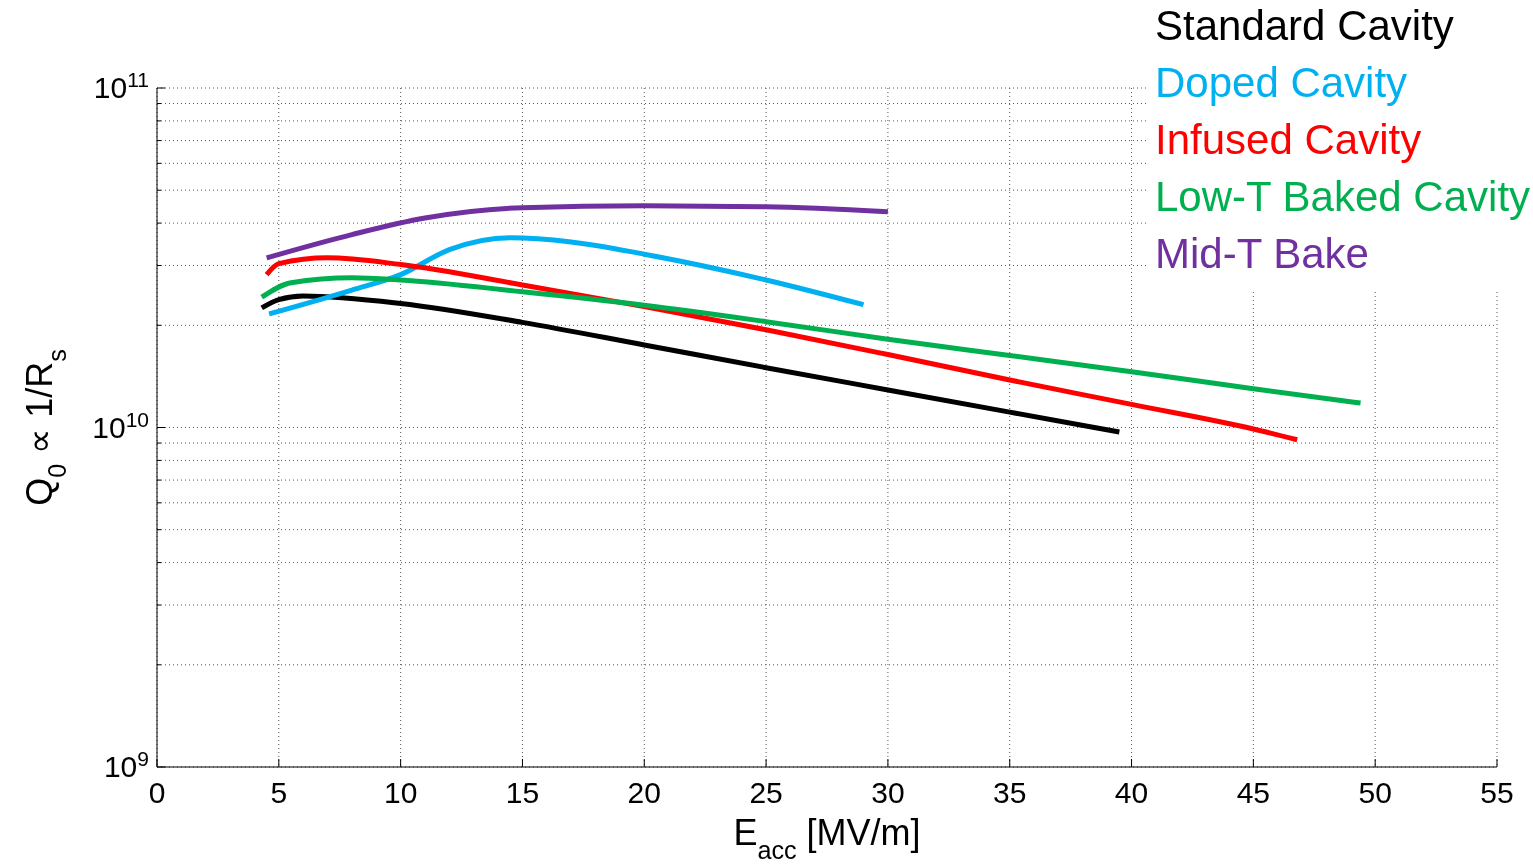 The height and width of the screenshot is (867, 1533). What do you see at coordinates (888, 792) in the screenshot?
I see `x-tick-label: 30` at bounding box center [888, 792].